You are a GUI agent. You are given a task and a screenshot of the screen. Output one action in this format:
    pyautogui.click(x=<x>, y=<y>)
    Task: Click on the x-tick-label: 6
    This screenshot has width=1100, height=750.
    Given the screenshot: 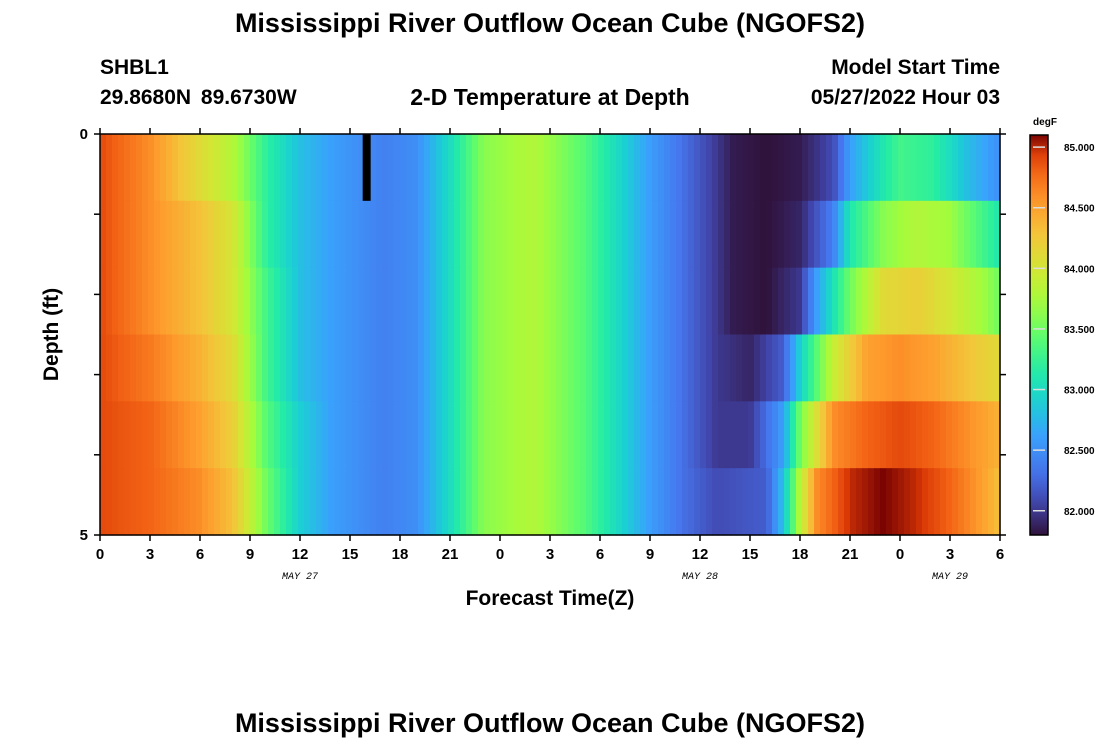 What is the action you would take?
    pyautogui.click(x=200, y=554)
    